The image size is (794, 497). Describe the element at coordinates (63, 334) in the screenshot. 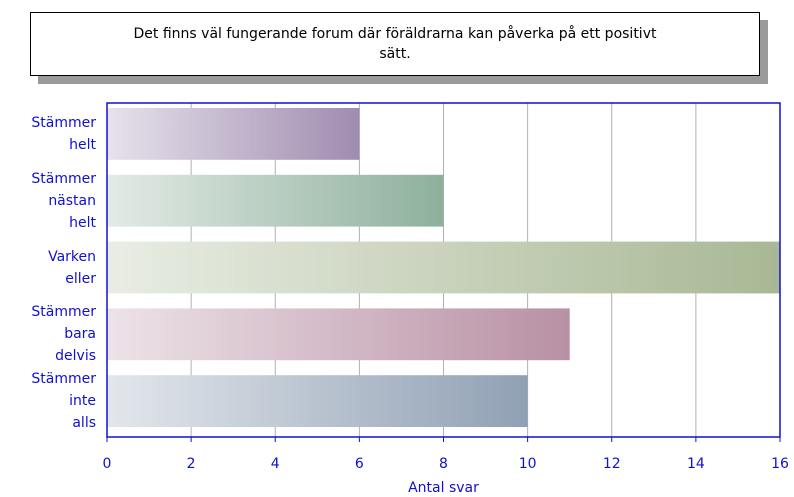

I see `y-tick-label: Stämmer bara delvis` at that location.